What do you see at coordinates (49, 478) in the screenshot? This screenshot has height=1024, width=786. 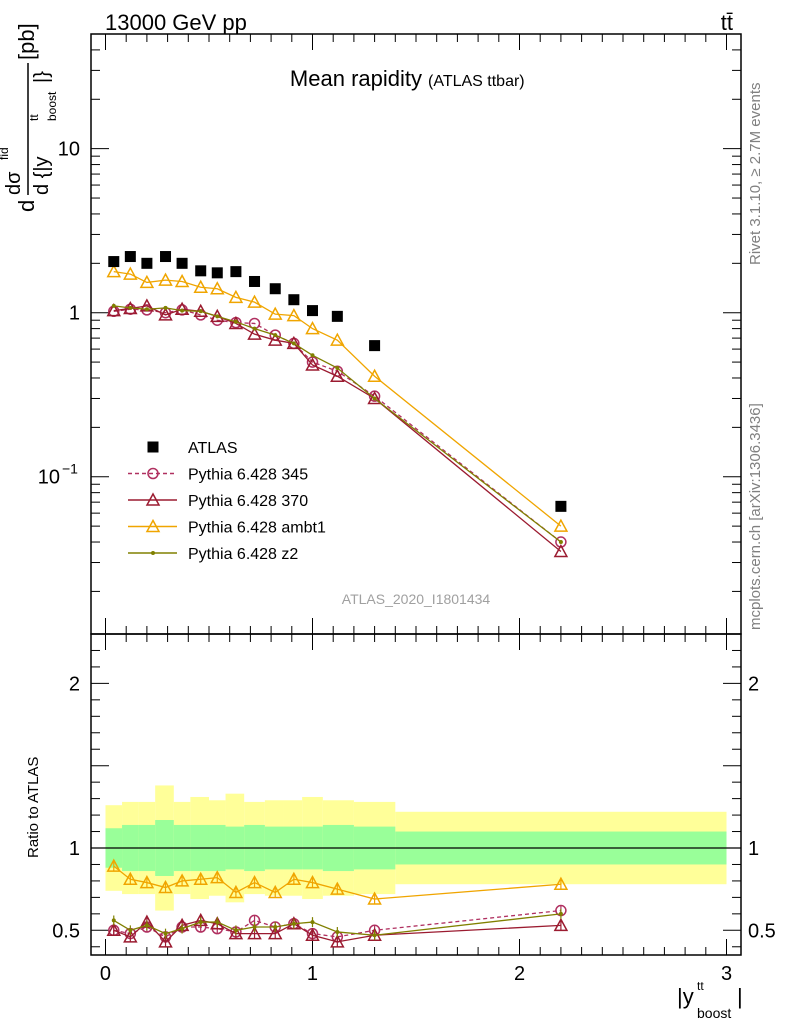 I see `main-y-tick-label: 10` at bounding box center [49, 478].